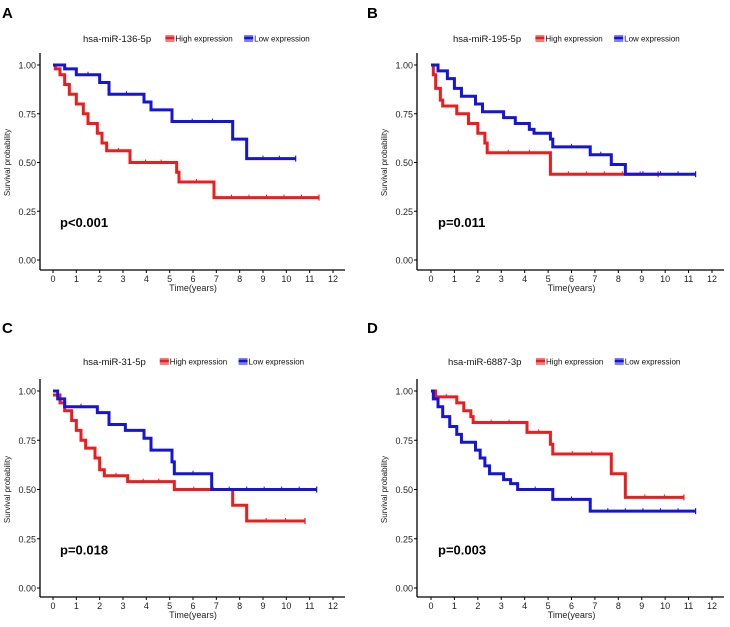 Image resolution: width=730 pixels, height=627 pixels. Describe the element at coordinates (487, 39) in the screenshot. I see `legend-title: hsa-miR-195-5p` at that location.